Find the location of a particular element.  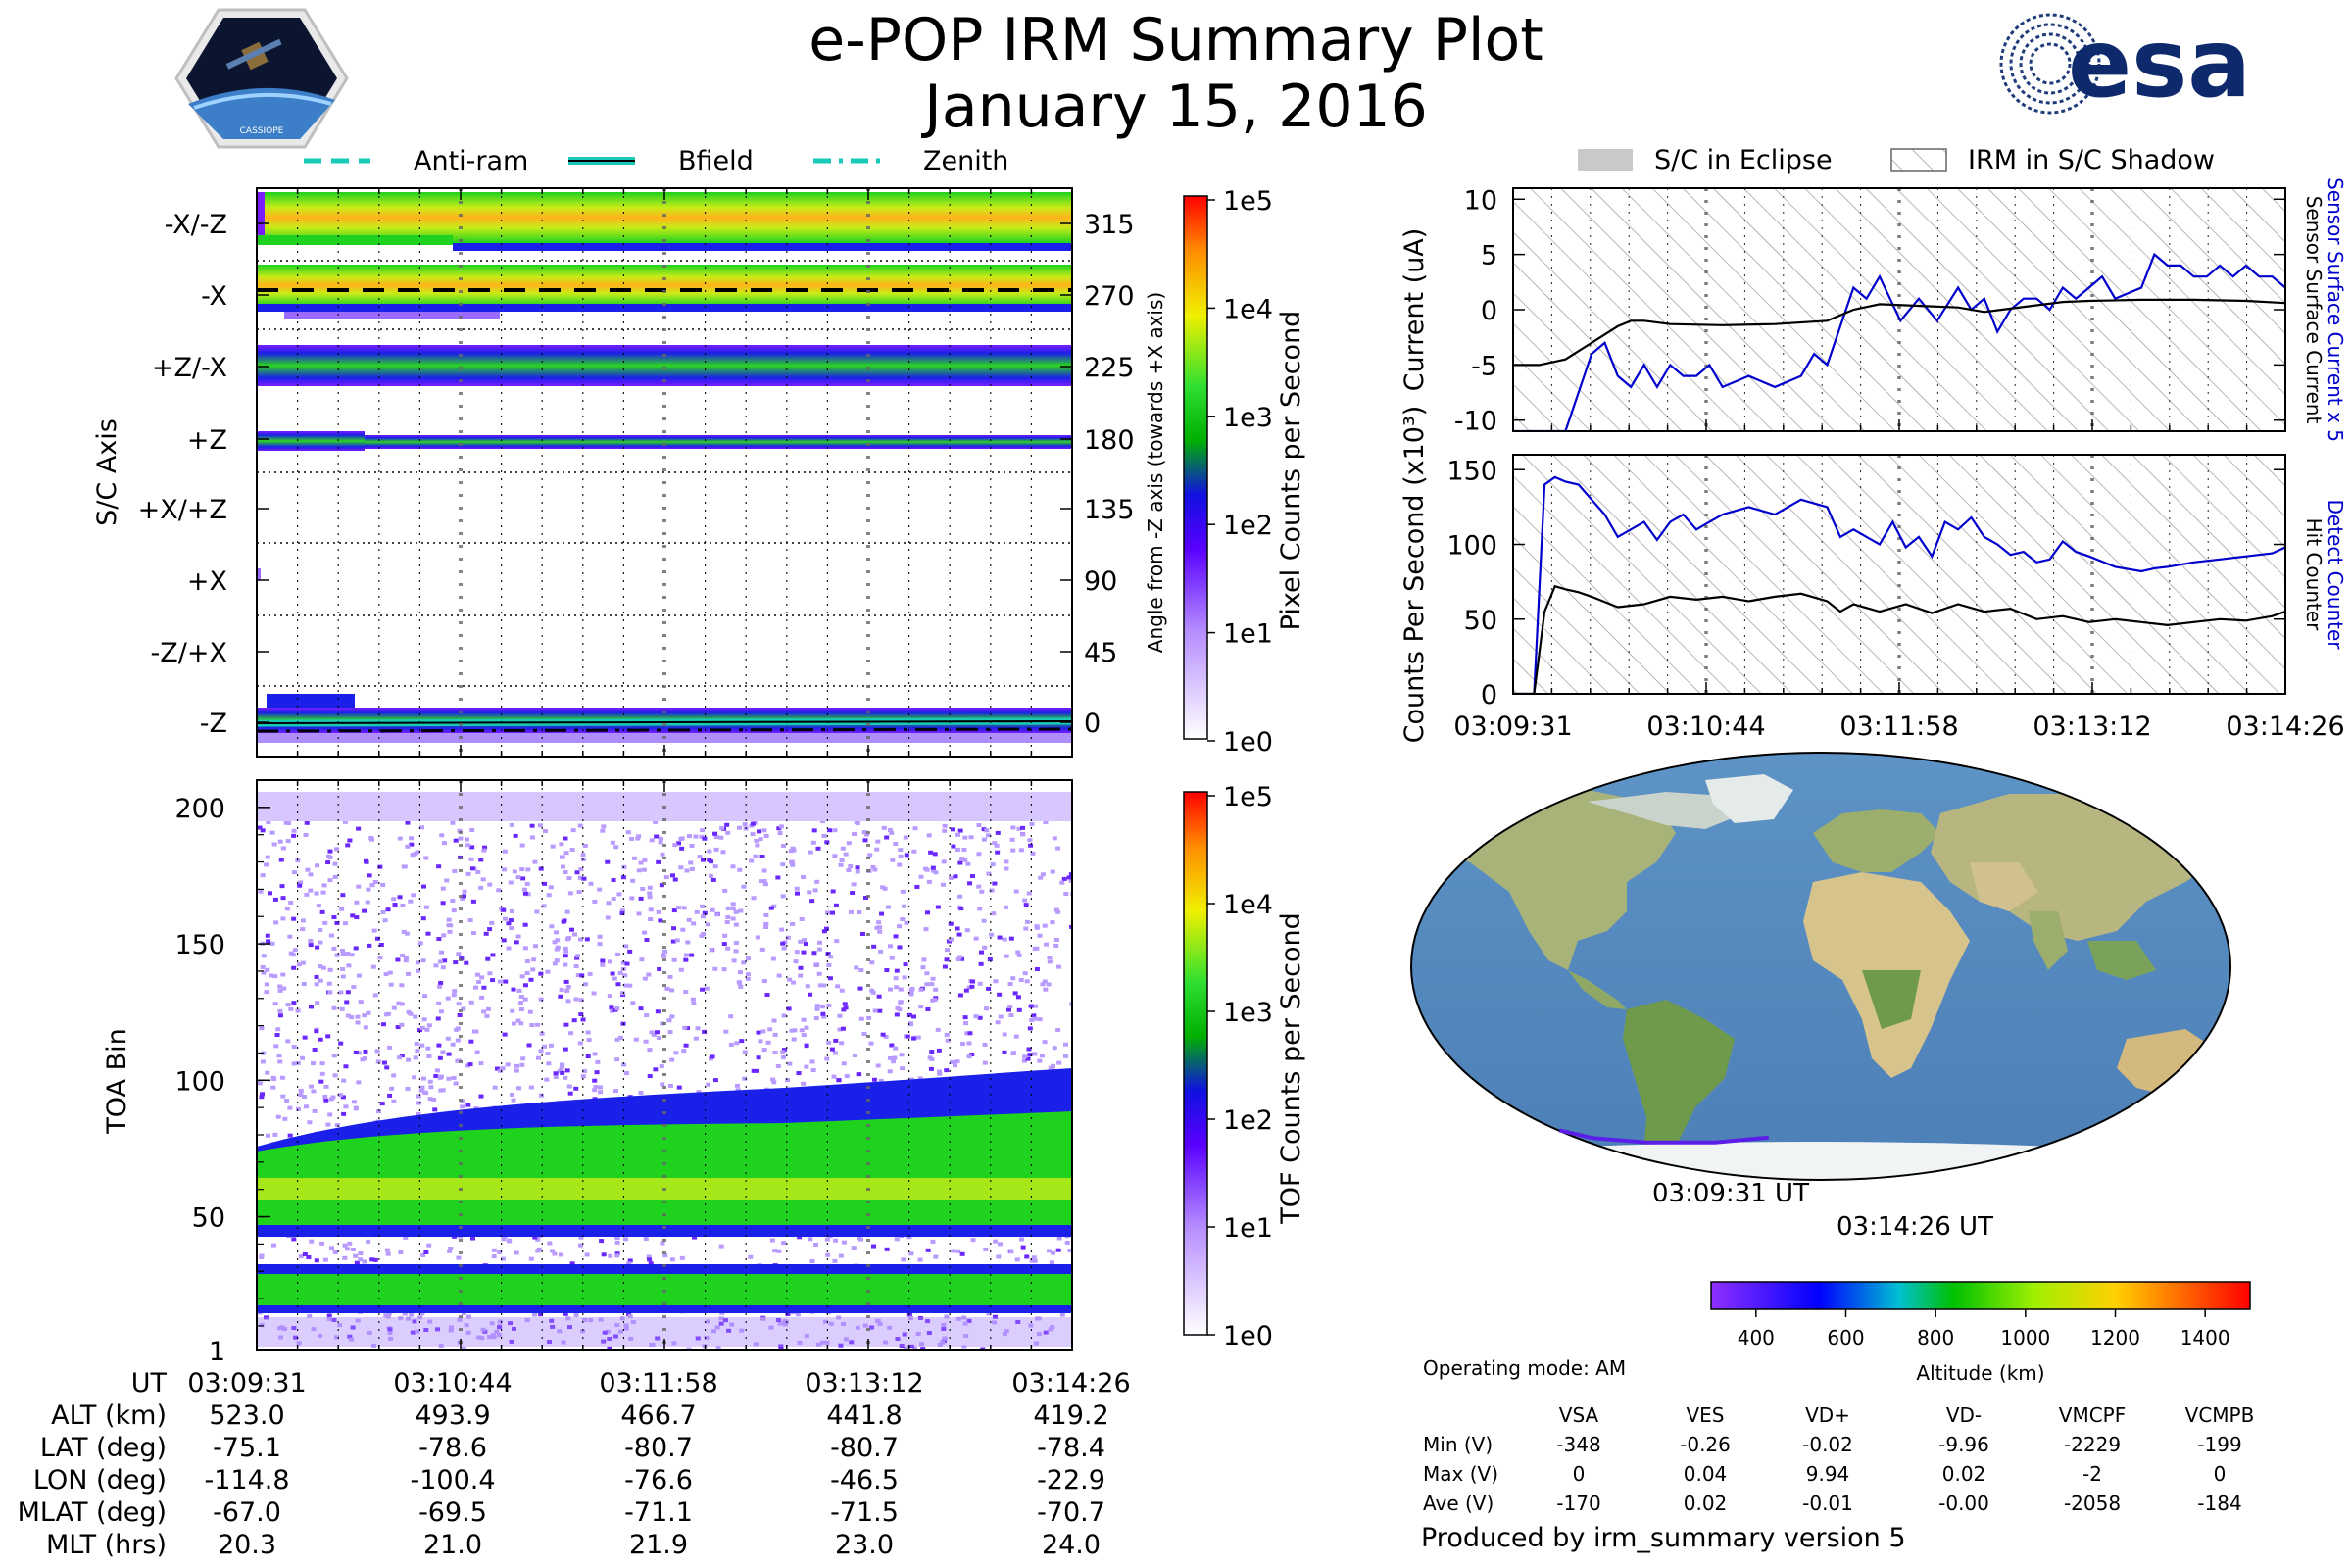

altitude-tick-5: 1400 is located at coordinates (2205, 1337).